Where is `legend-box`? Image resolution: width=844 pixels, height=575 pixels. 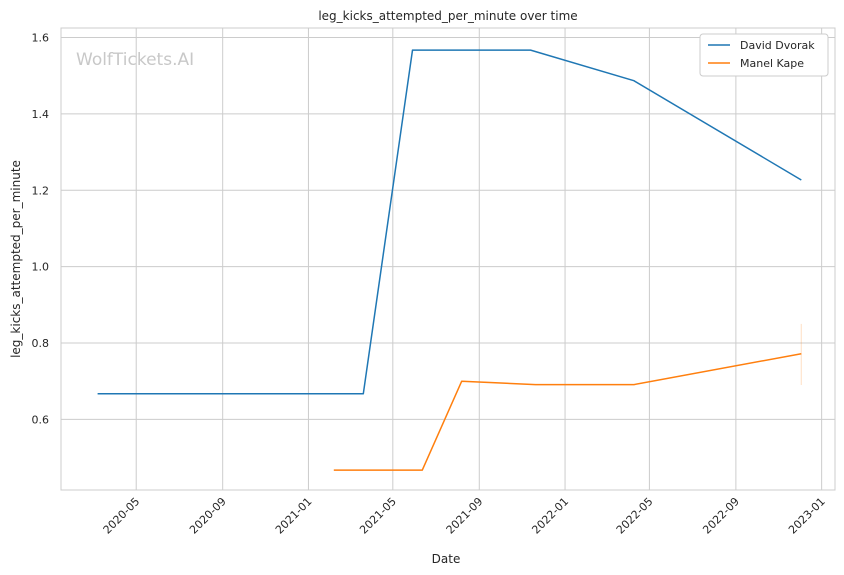
legend-box is located at coordinates (764, 55).